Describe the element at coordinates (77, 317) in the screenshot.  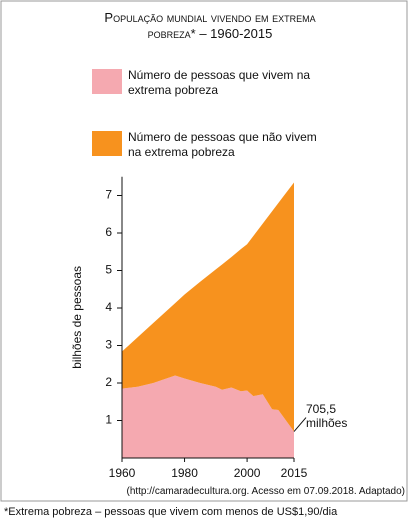
I see `y-axis-label: bilhões de pessoas` at that location.